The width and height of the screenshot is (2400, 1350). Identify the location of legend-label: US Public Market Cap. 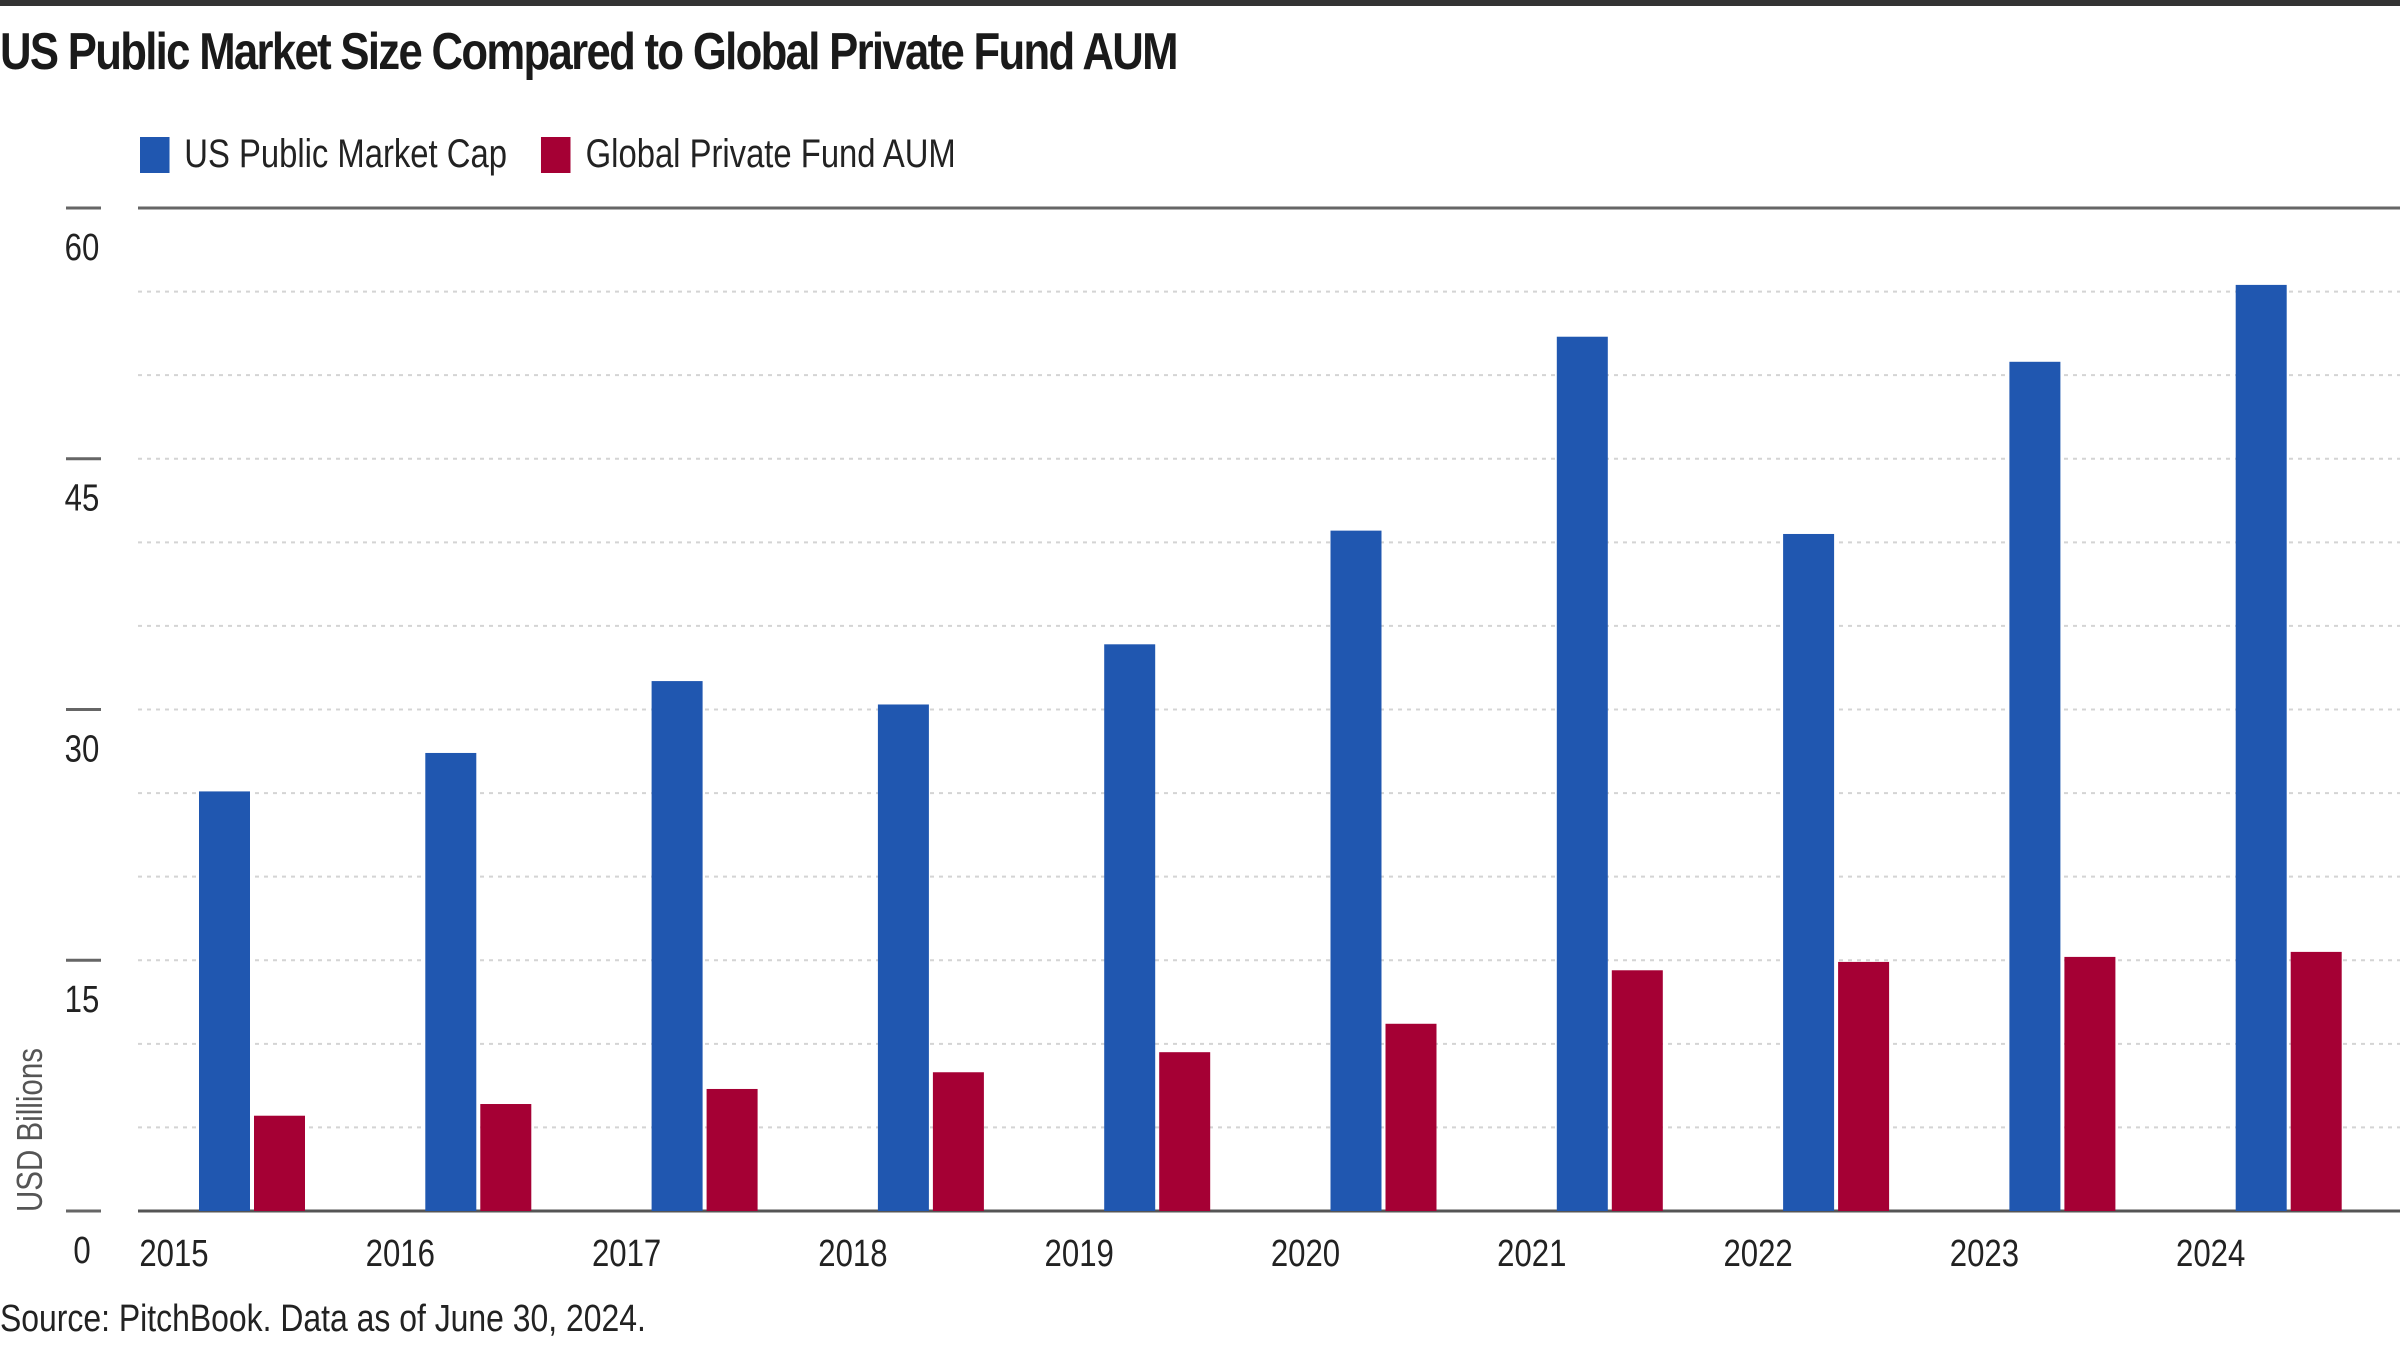
(345, 154).